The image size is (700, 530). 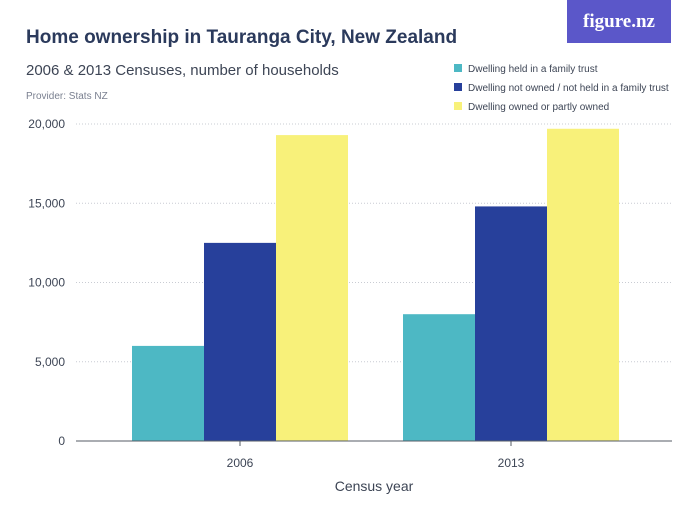 I want to click on y-tick-label: 0, so click(x=61, y=441).